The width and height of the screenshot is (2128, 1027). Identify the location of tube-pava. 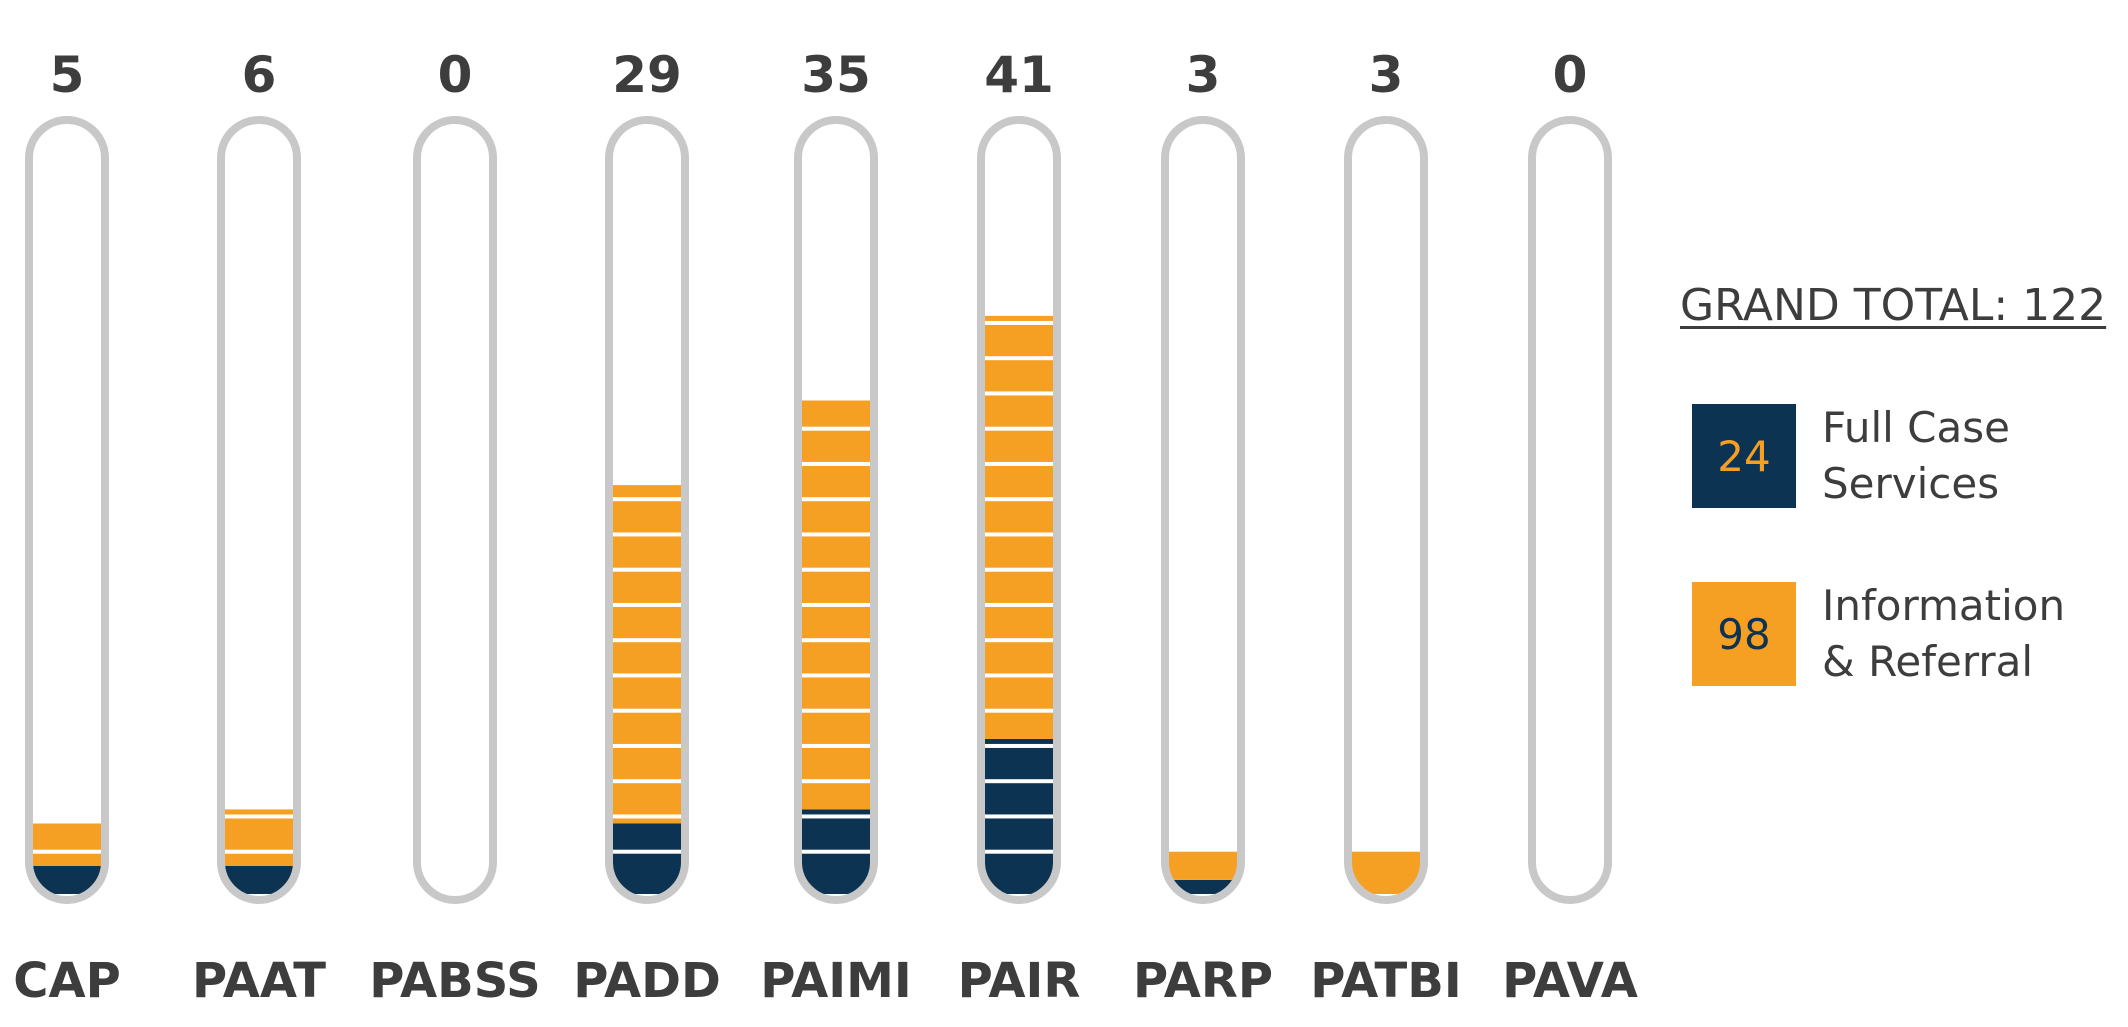
(1570, 510).